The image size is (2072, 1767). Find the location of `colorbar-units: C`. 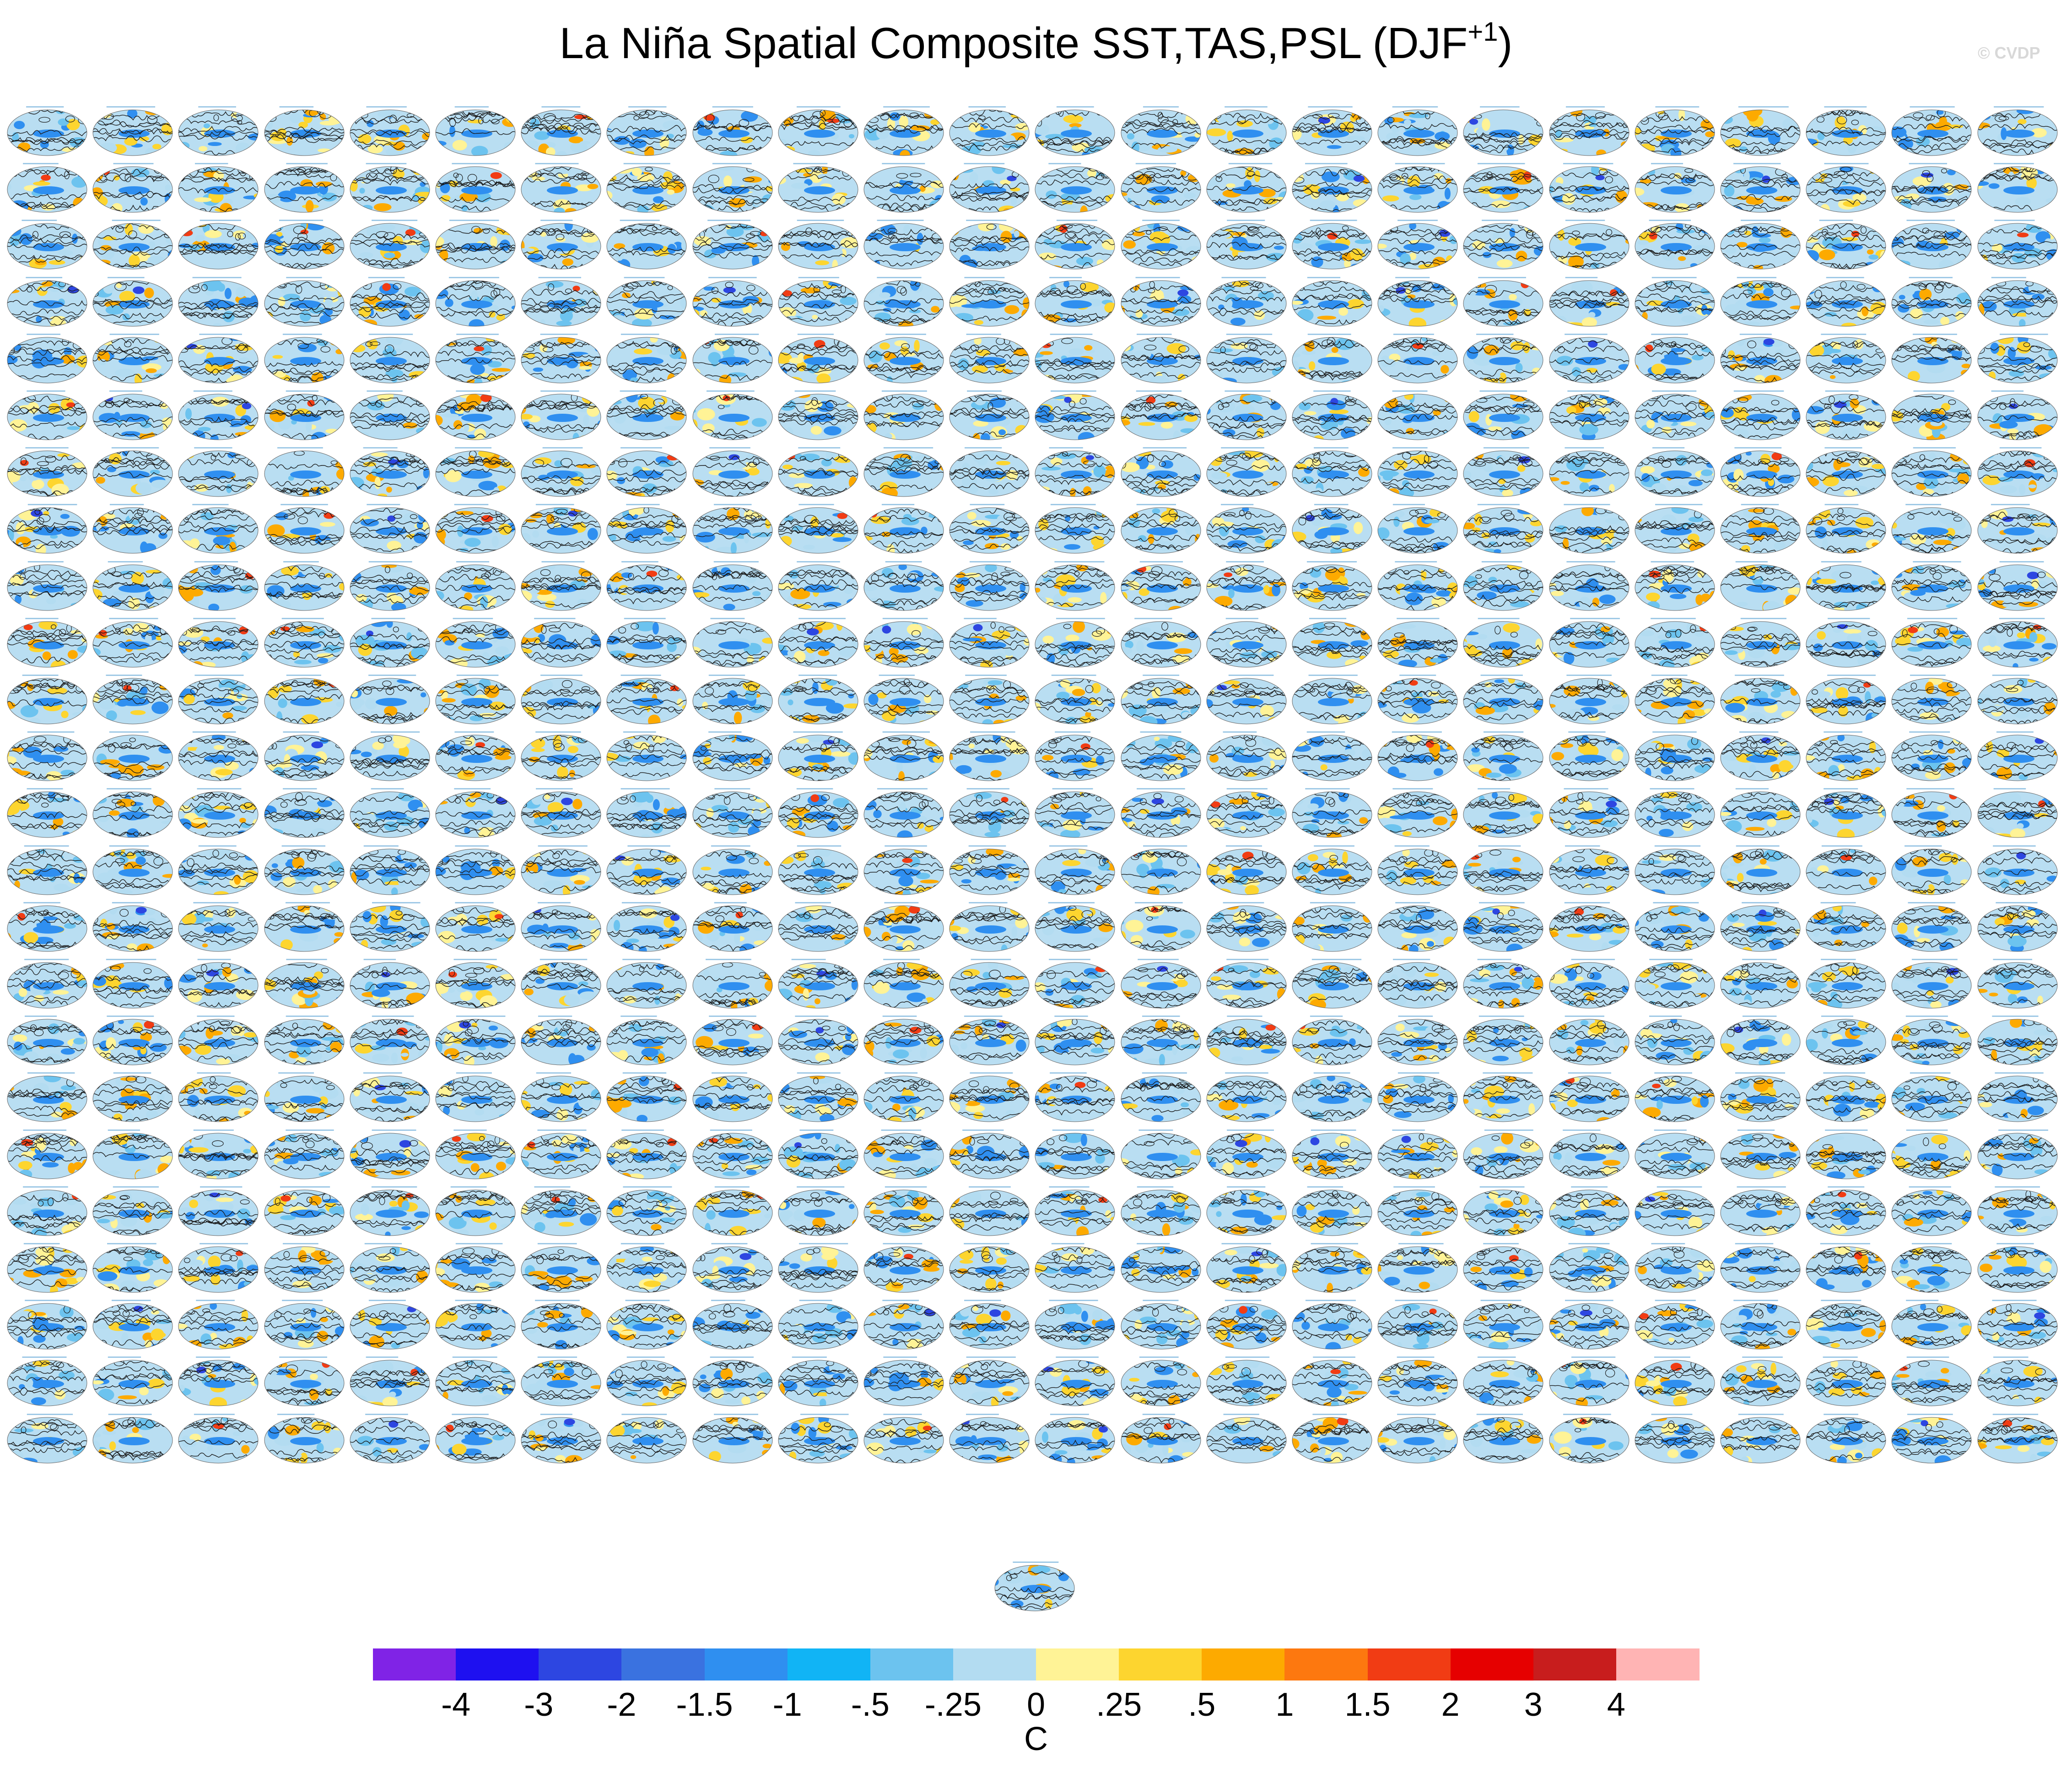

colorbar-units: C is located at coordinates (1036, 1739).